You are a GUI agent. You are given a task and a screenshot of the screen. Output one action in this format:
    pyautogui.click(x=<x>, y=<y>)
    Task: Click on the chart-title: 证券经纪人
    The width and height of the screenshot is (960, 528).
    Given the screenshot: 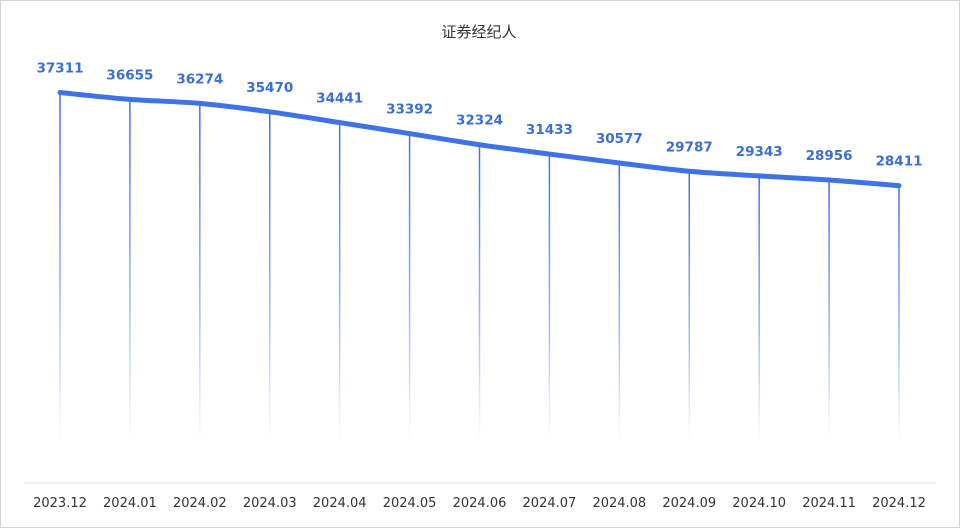 What is the action you would take?
    pyautogui.click(x=478, y=32)
    